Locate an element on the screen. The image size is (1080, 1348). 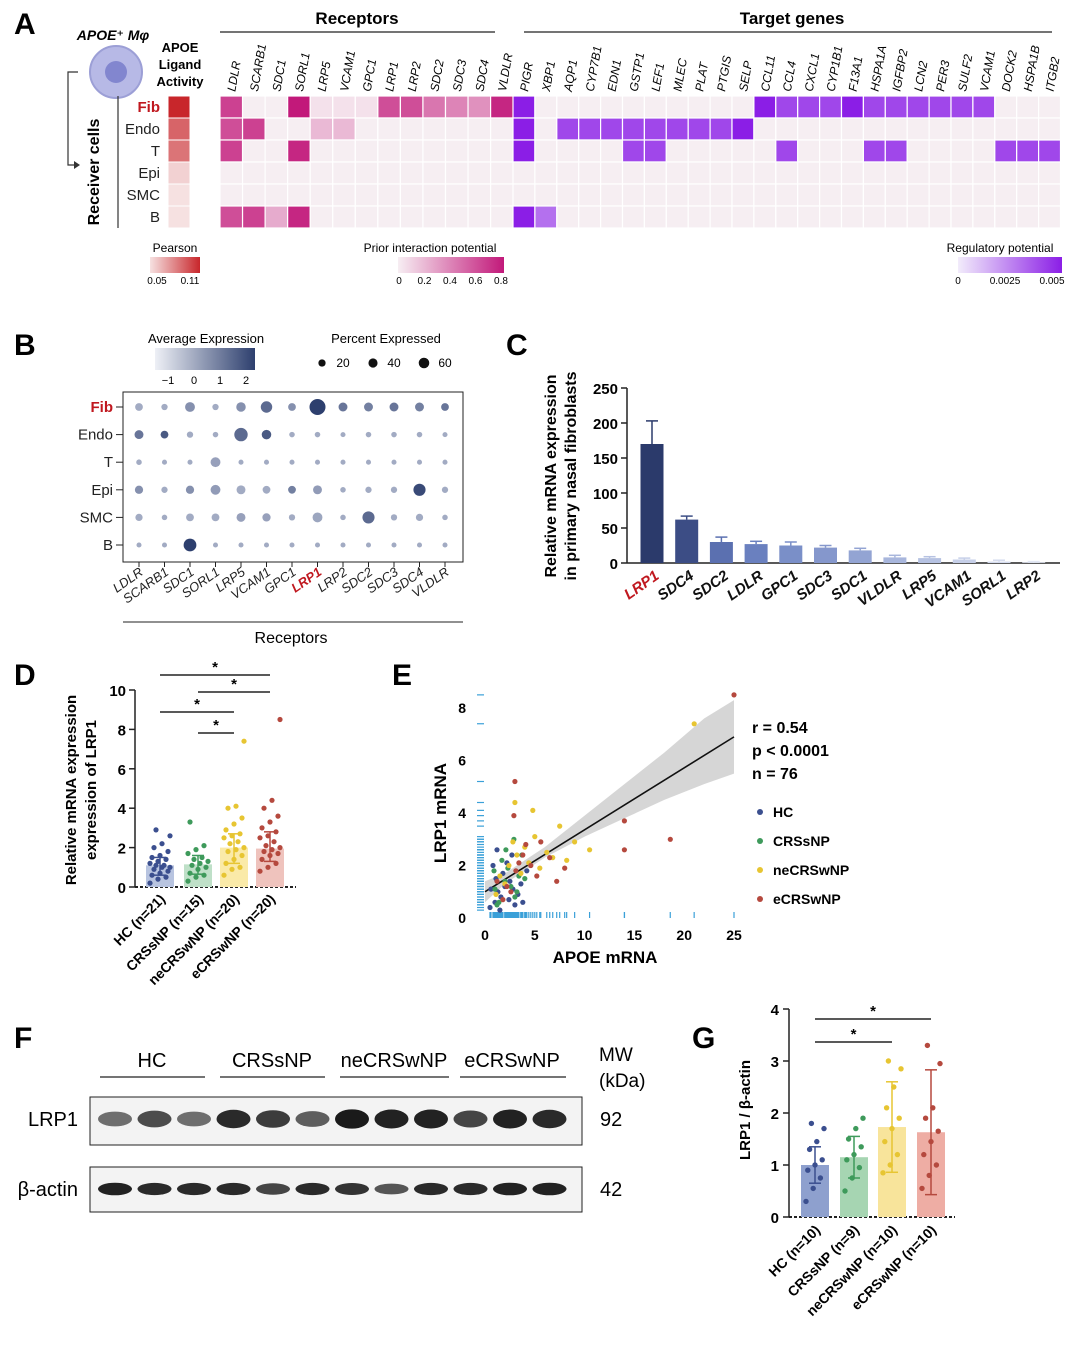
g-y-tick-label: 4 is located at coordinates (775, 1010).